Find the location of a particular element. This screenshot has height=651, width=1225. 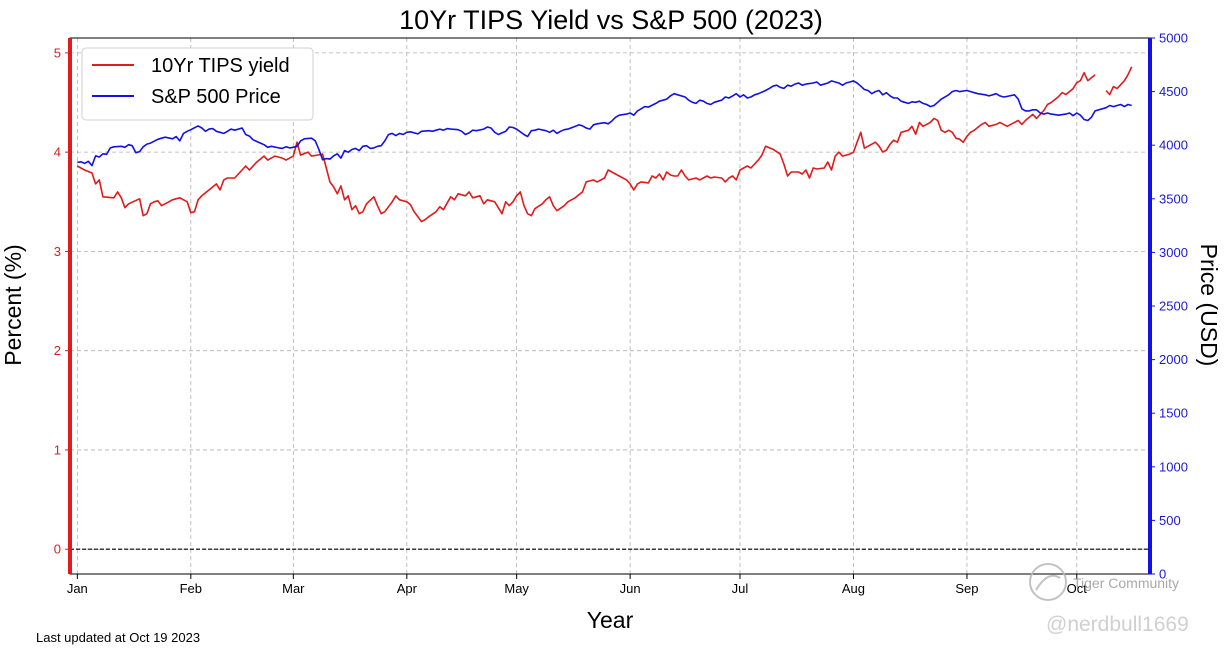

x-tick-label: Apr is located at coordinates (407, 588).